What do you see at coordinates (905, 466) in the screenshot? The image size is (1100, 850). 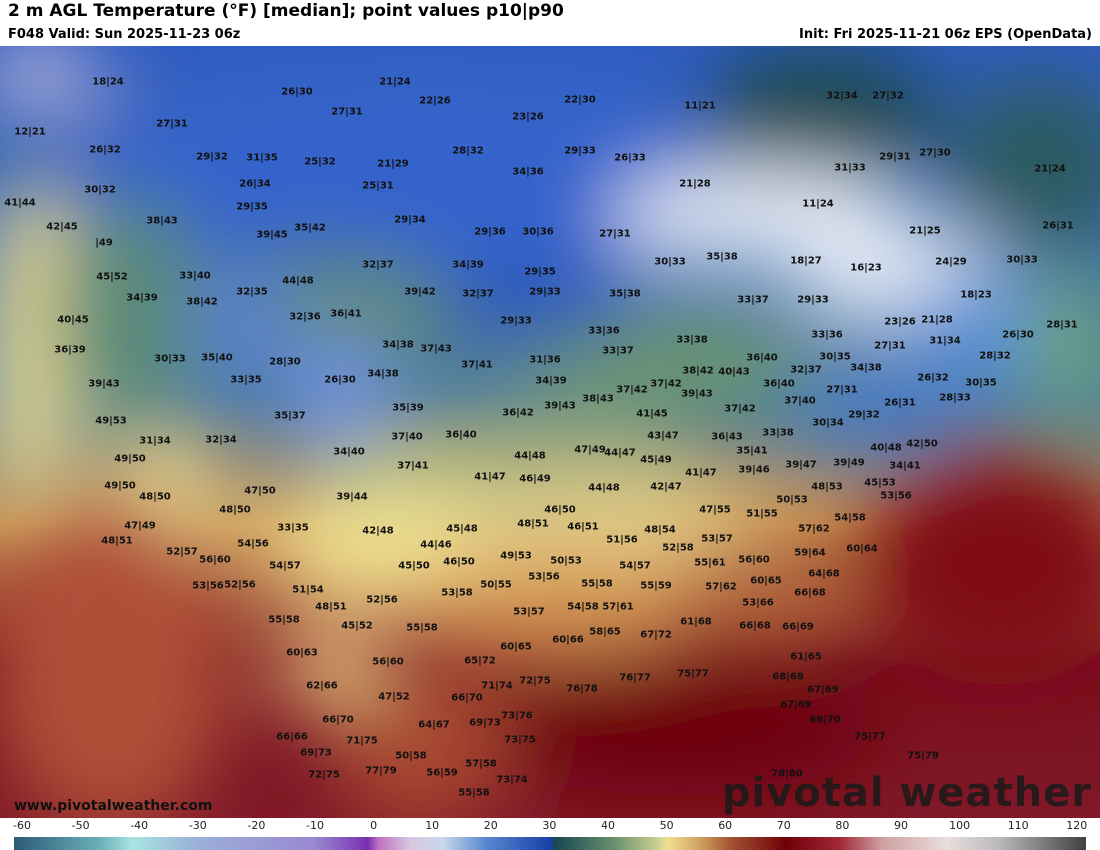 I see `point-value: 34|41` at bounding box center [905, 466].